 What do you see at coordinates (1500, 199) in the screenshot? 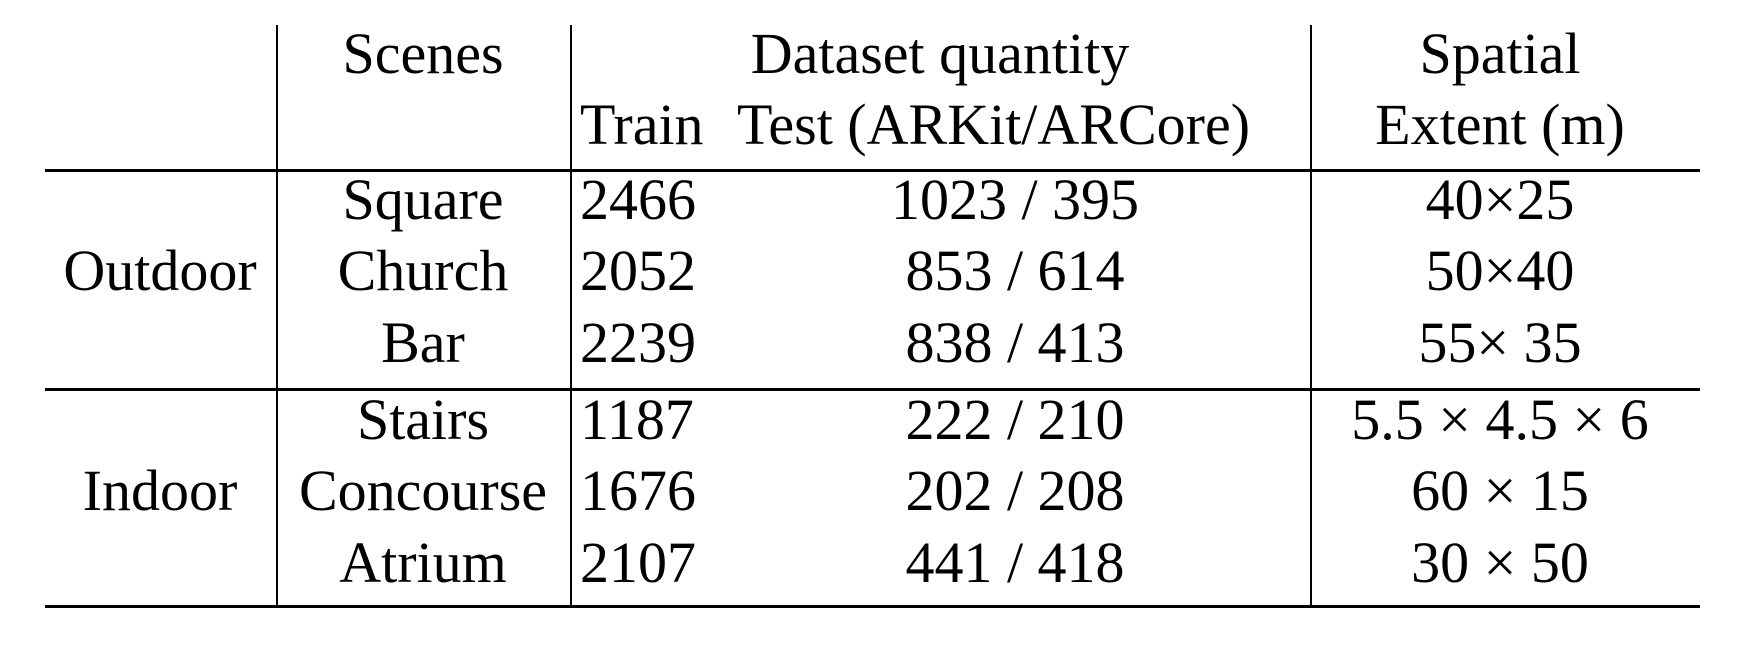
I see `cell-extent: 40×25` at bounding box center [1500, 199].